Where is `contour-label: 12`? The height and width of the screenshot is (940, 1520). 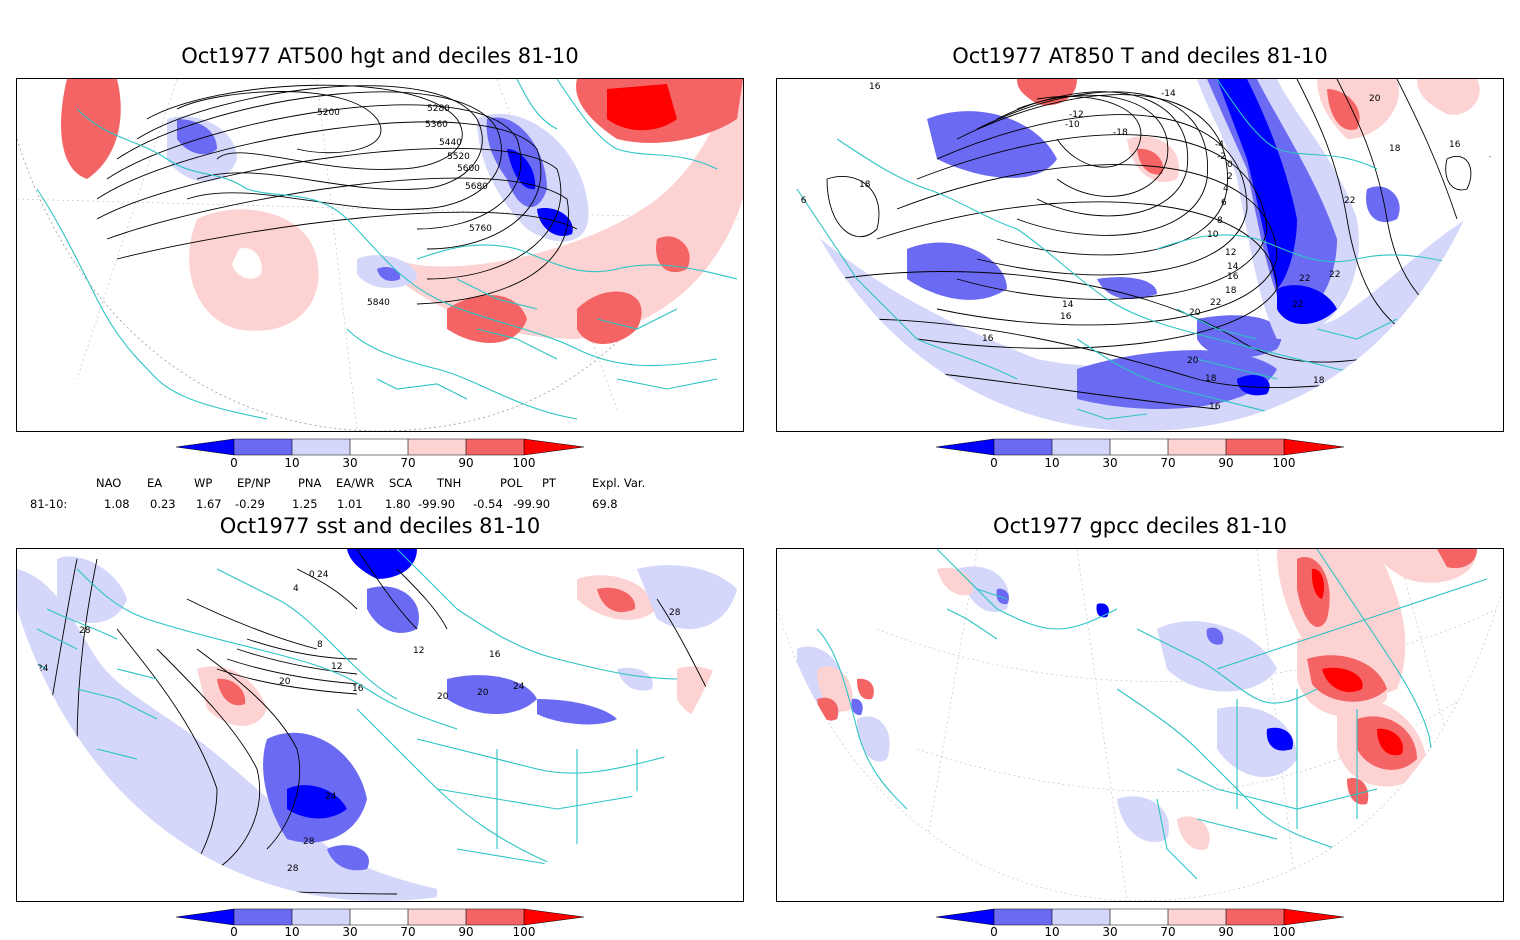 contour-label: 12 is located at coordinates (418, 651).